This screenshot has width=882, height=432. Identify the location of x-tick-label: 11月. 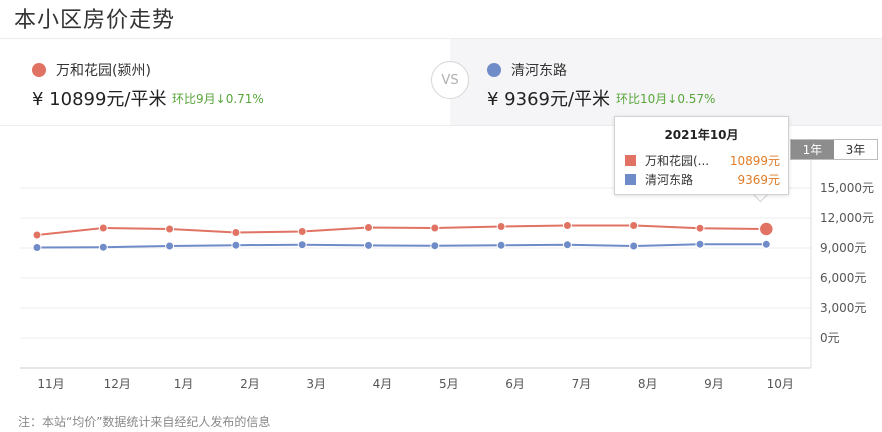
(50, 384).